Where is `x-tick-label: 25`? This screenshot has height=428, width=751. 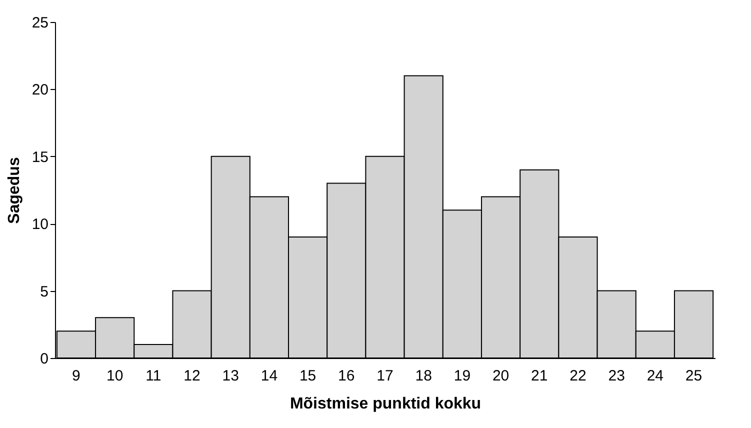
x-tick-label: 25 is located at coordinates (693, 376).